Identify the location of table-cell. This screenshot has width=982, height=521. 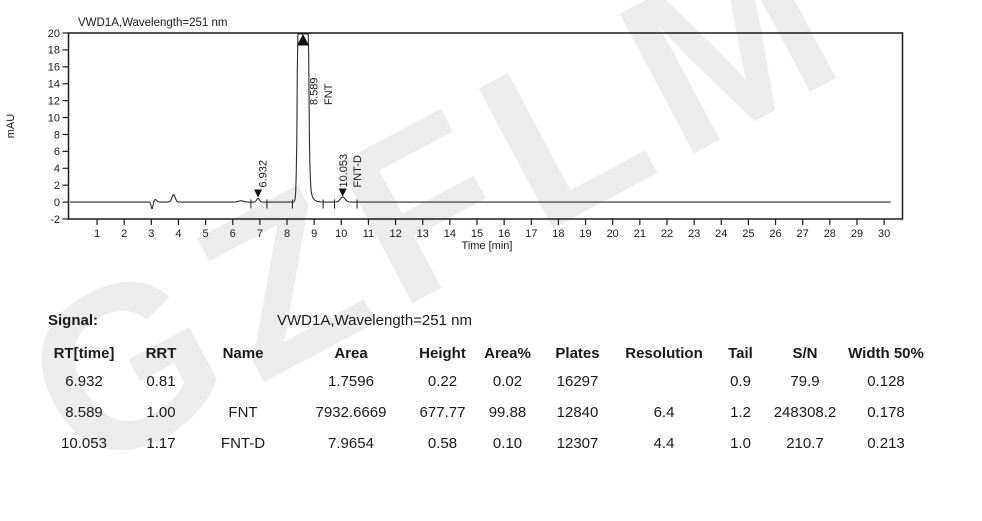
(664, 381).